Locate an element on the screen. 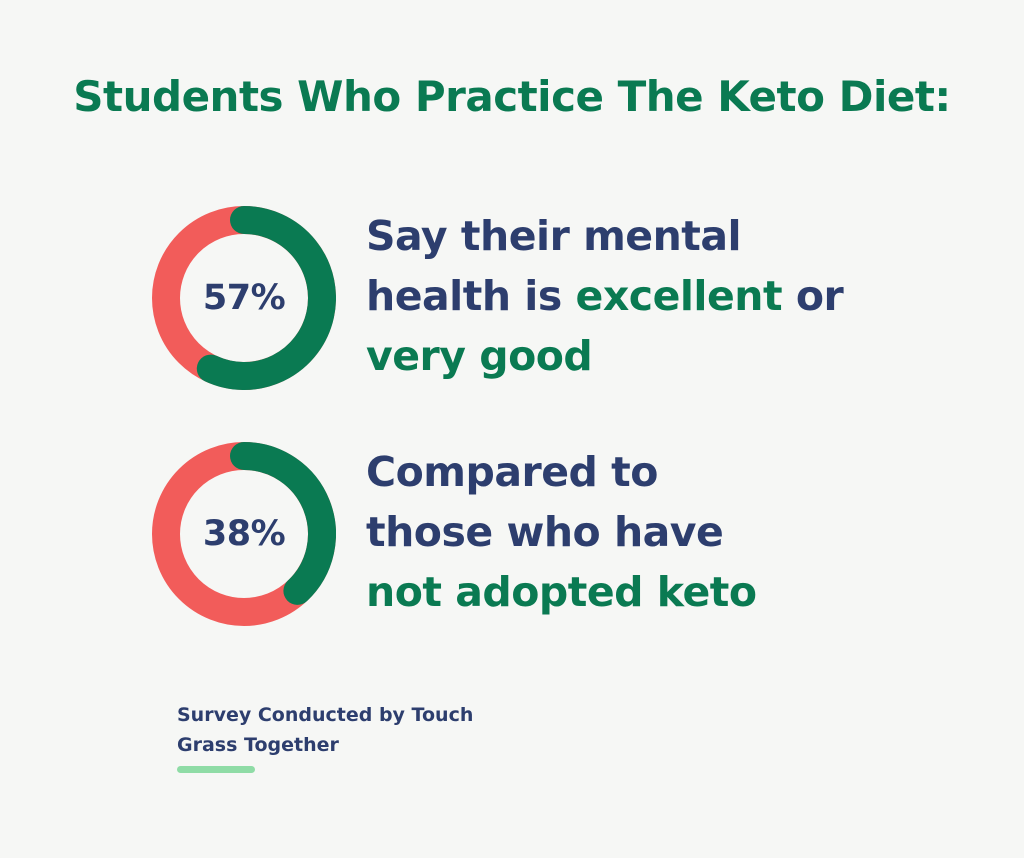 The height and width of the screenshot is (858, 1024). accent-bar is located at coordinates (216, 769).